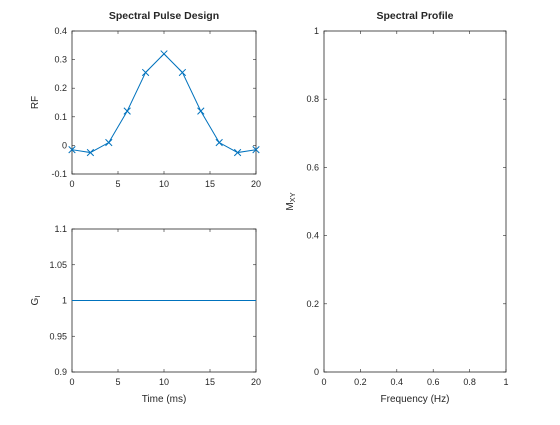 This screenshot has width=560, height=425. What do you see at coordinates (360, 382) in the screenshot?
I see `x-tick-label: 0.2` at bounding box center [360, 382].